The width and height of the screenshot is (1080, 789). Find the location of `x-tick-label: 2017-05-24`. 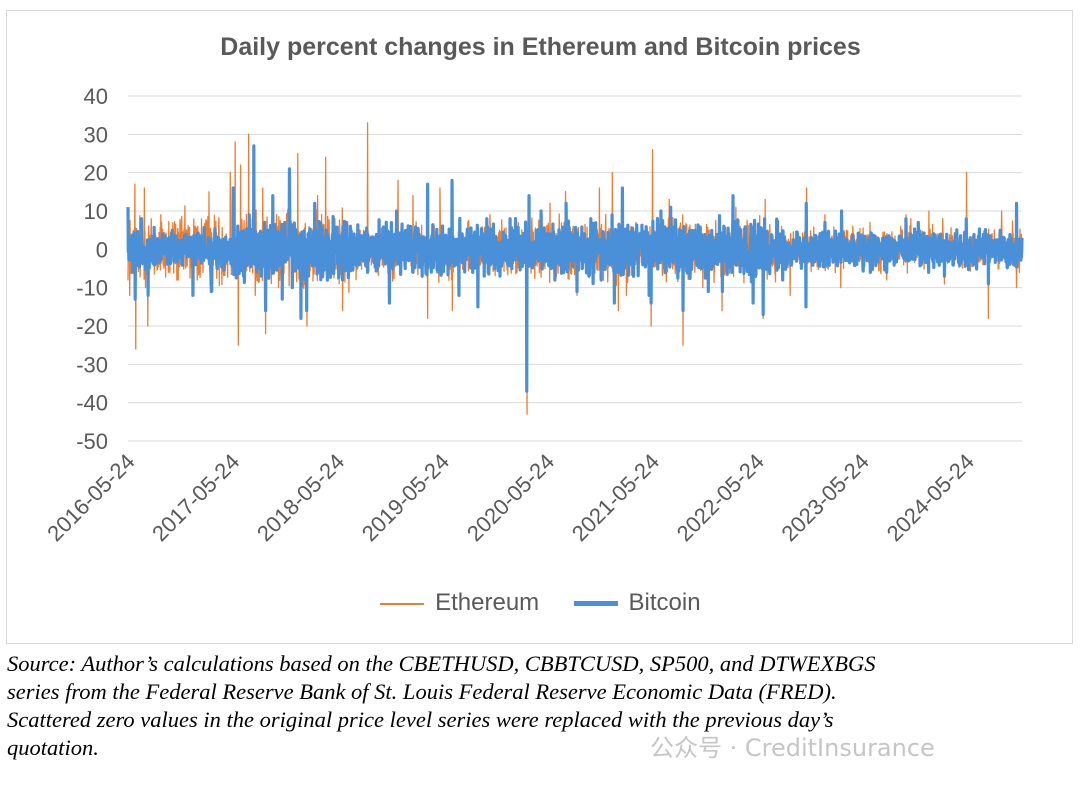

x-tick-label: 2017-05-24 is located at coordinates (195, 497).